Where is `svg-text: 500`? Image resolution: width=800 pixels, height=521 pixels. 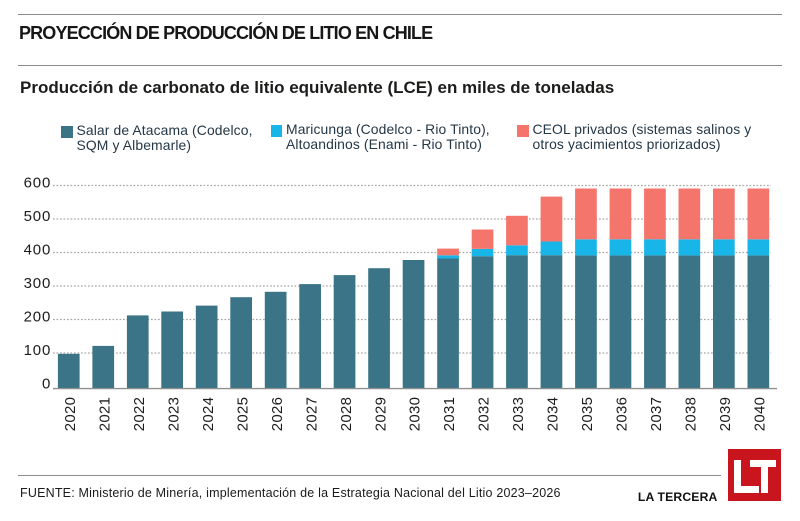
svg-text: 500 is located at coordinates (38, 216).